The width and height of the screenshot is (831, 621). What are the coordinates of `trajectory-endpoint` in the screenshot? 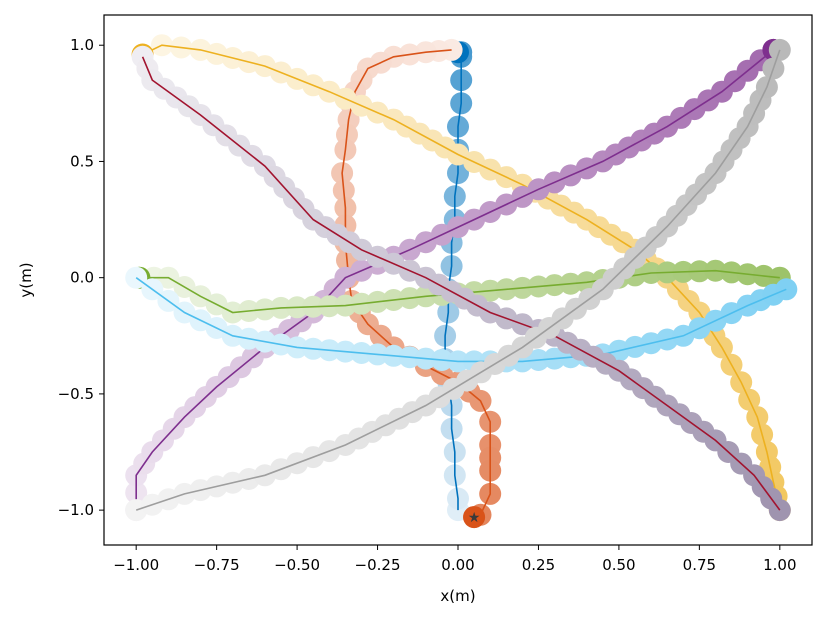 It's located at (474, 517).